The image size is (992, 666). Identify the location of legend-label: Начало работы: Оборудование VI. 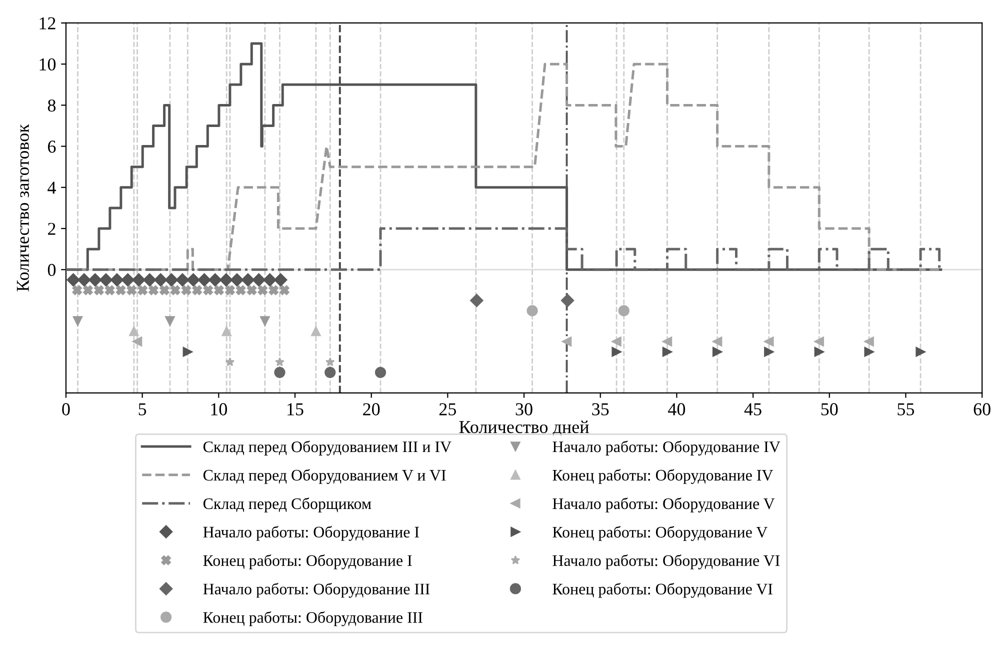
(666, 562).